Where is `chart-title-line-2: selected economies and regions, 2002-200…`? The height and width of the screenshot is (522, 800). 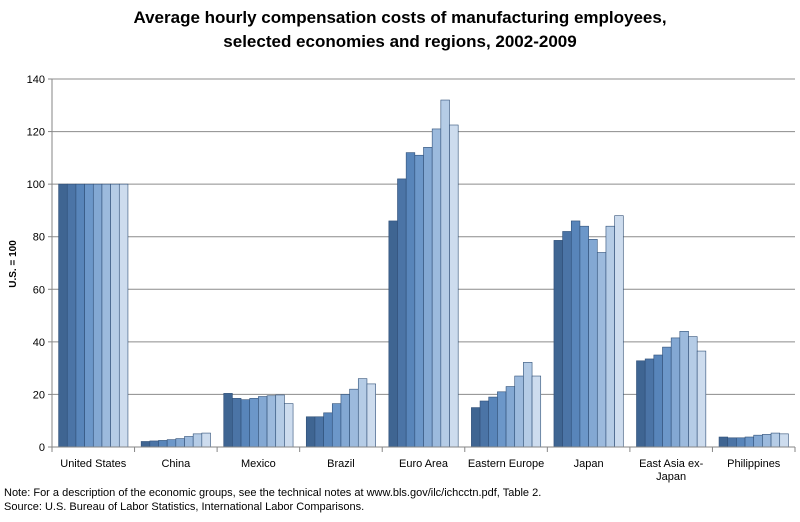
chart-title-line-2: selected economies and regions, 2002-200… is located at coordinates (400, 41).